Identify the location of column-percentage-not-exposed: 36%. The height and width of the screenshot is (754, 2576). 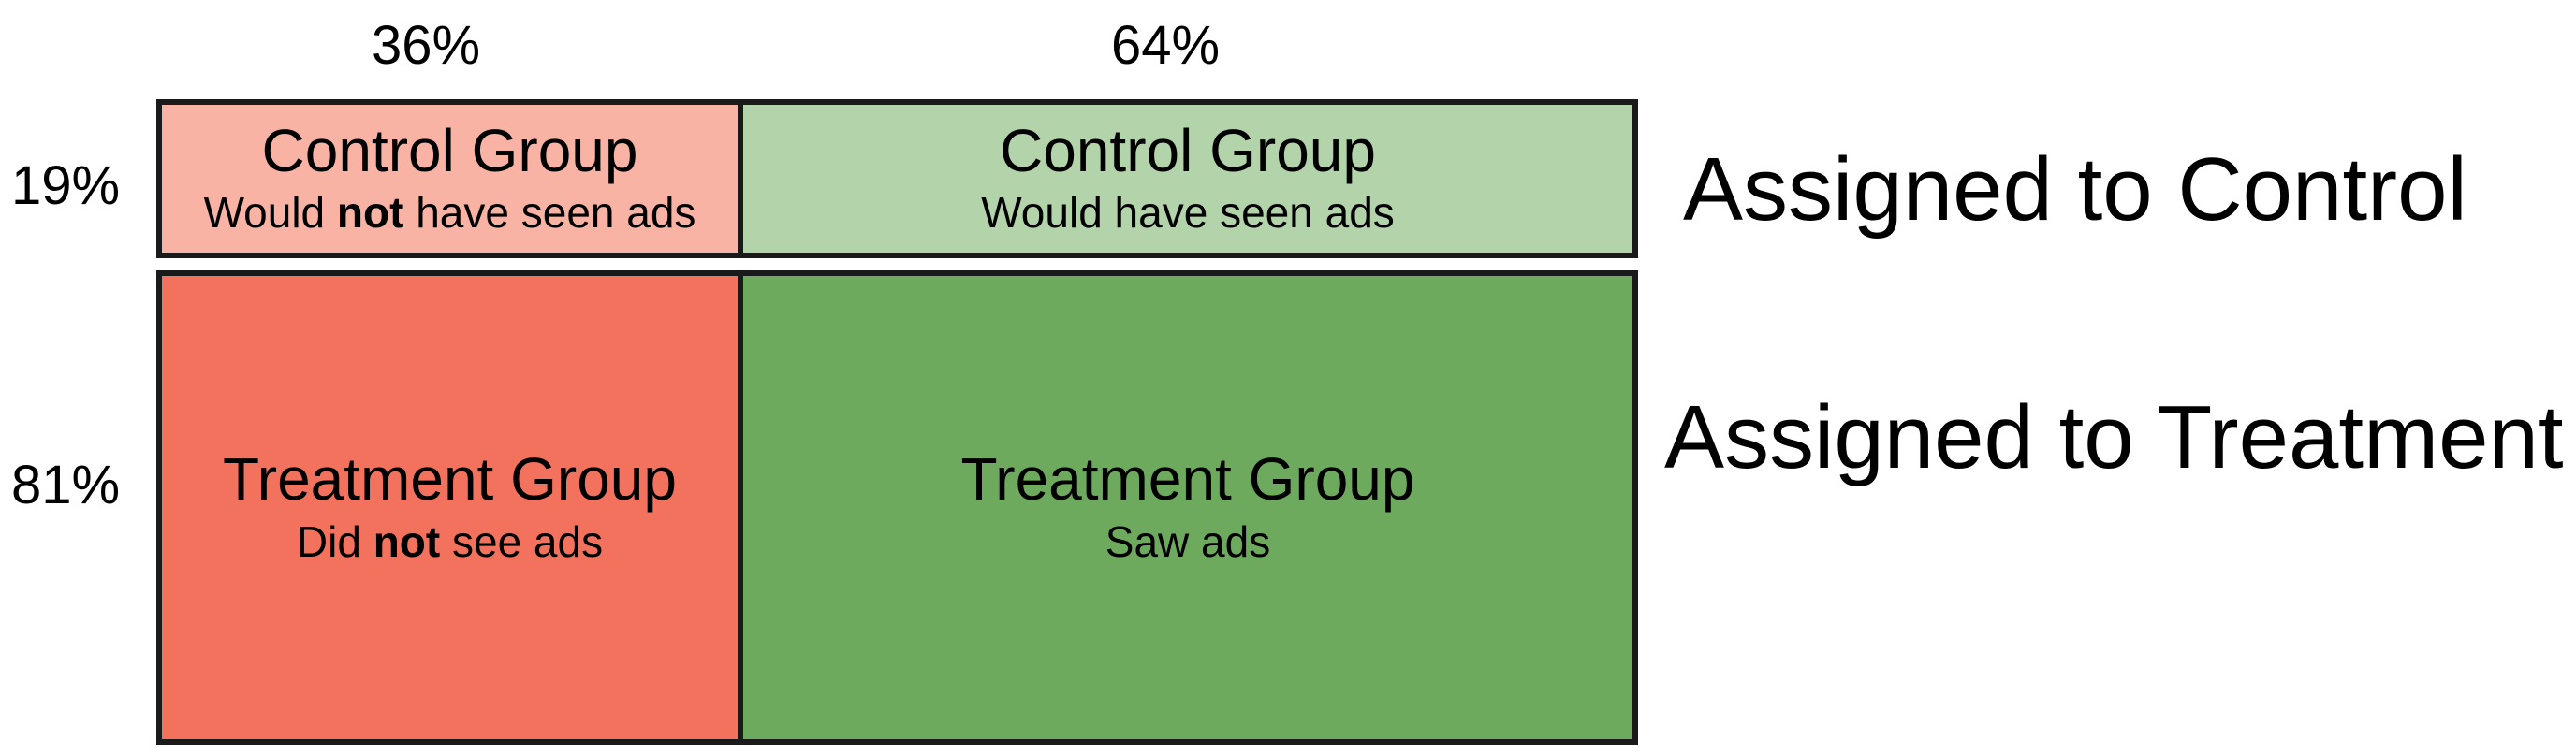
(426, 45).